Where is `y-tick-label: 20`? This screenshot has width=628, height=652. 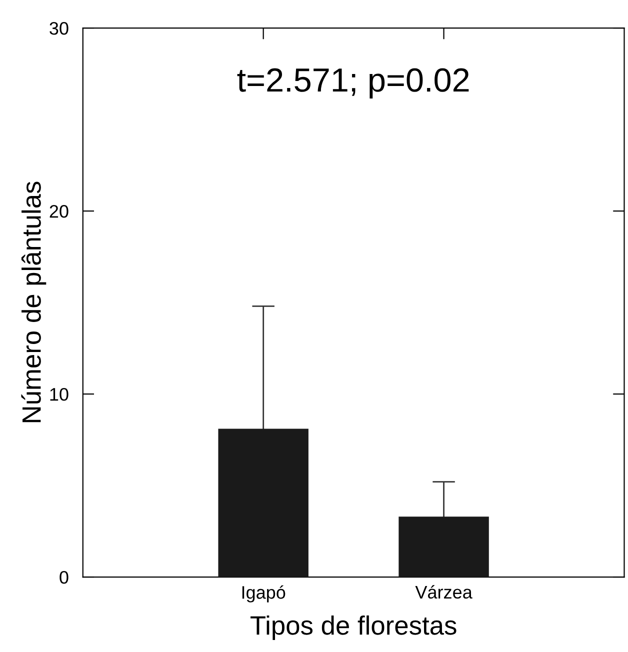 y-tick-label: 20 is located at coordinates (59, 211).